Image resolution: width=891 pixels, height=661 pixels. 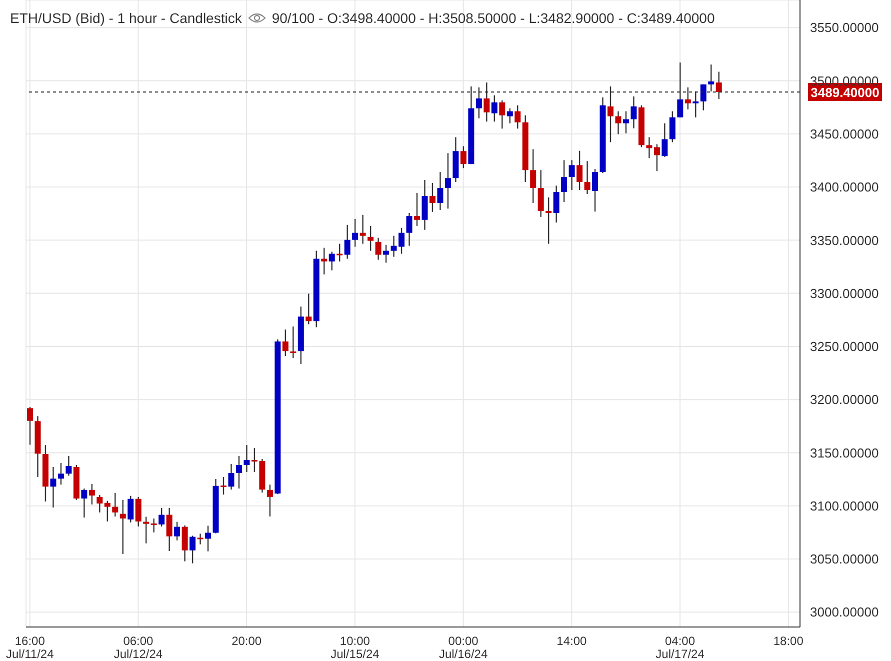 What do you see at coordinates (138, 647) in the screenshot?
I see `x-tick-label: 06:00 Jul/12/24` at bounding box center [138, 647].